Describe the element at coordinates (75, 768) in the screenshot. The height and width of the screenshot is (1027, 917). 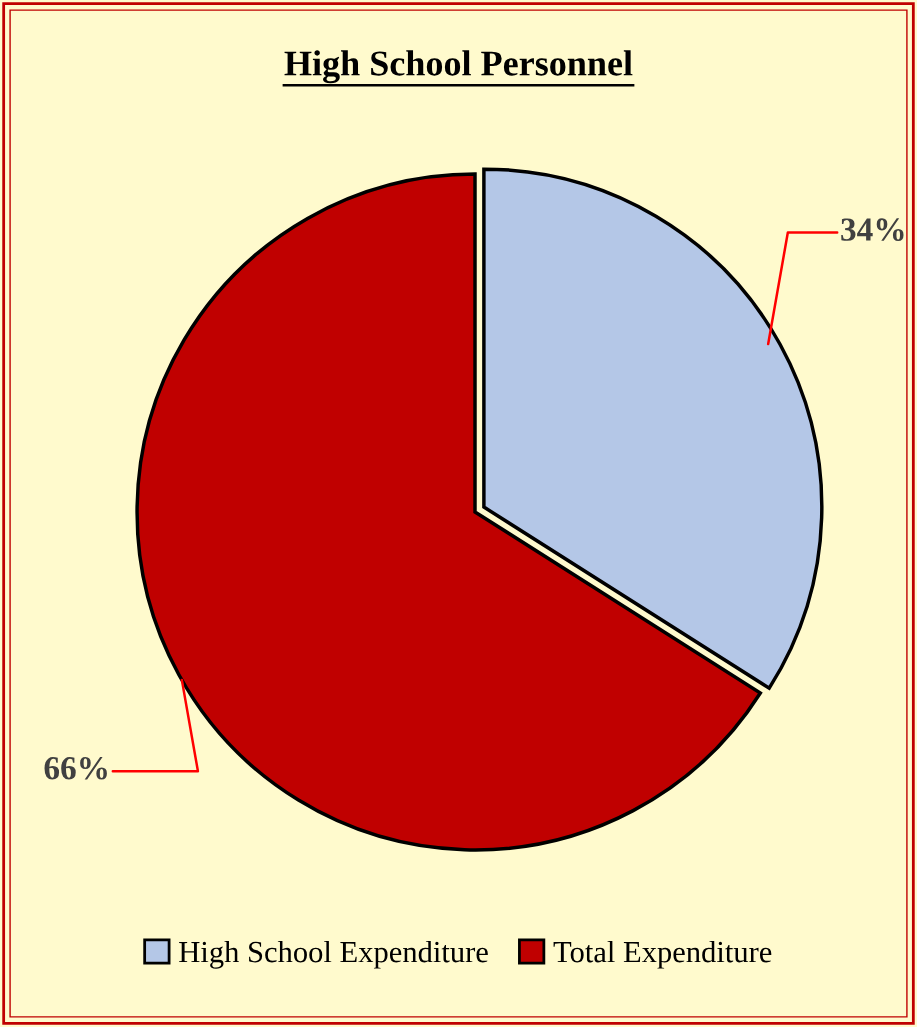
I see `data-label: 66%` at that location.